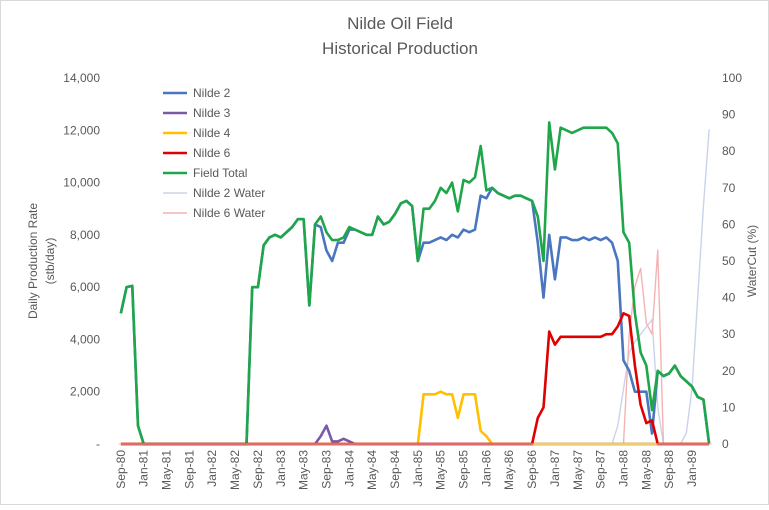 The width and height of the screenshot is (769, 510). I want to click on y-tick-label: 4,000, so click(85, 339).